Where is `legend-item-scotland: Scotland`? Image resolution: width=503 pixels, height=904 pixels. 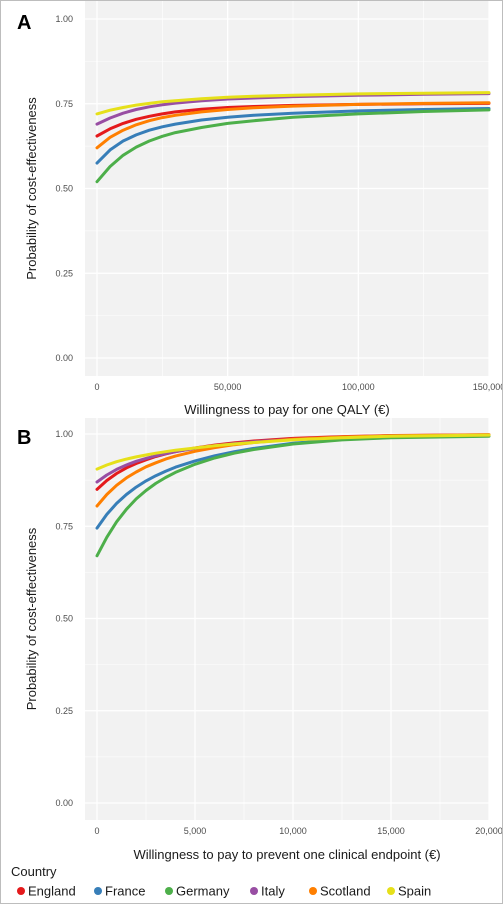 legend-item-scotland: Scotland is located at coordinates (340, 891).